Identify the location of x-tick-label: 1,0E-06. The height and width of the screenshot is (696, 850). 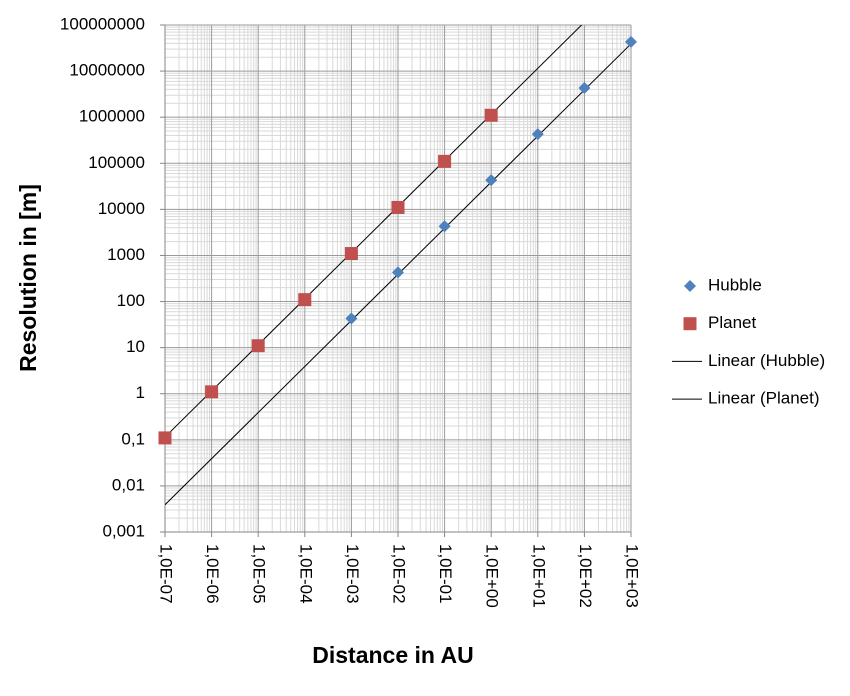
(212, 574).